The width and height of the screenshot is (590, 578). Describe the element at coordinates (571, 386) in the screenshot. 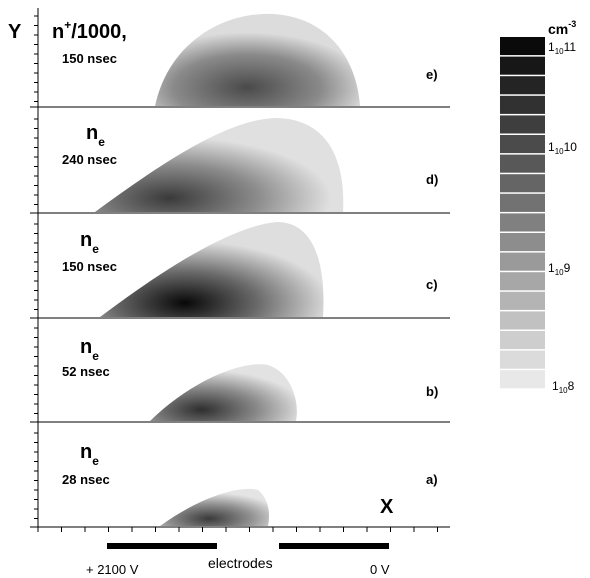

I see `exponent: 8` at that location.